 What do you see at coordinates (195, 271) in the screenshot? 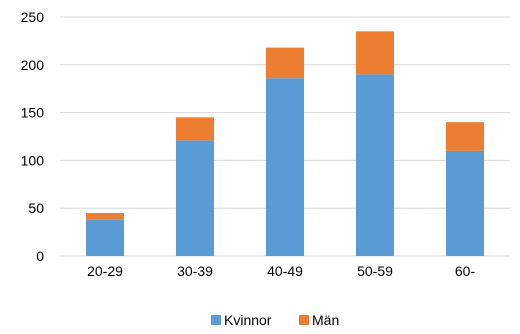
I see `x-tick-label: 30-39` at bounding box center [195, 271].